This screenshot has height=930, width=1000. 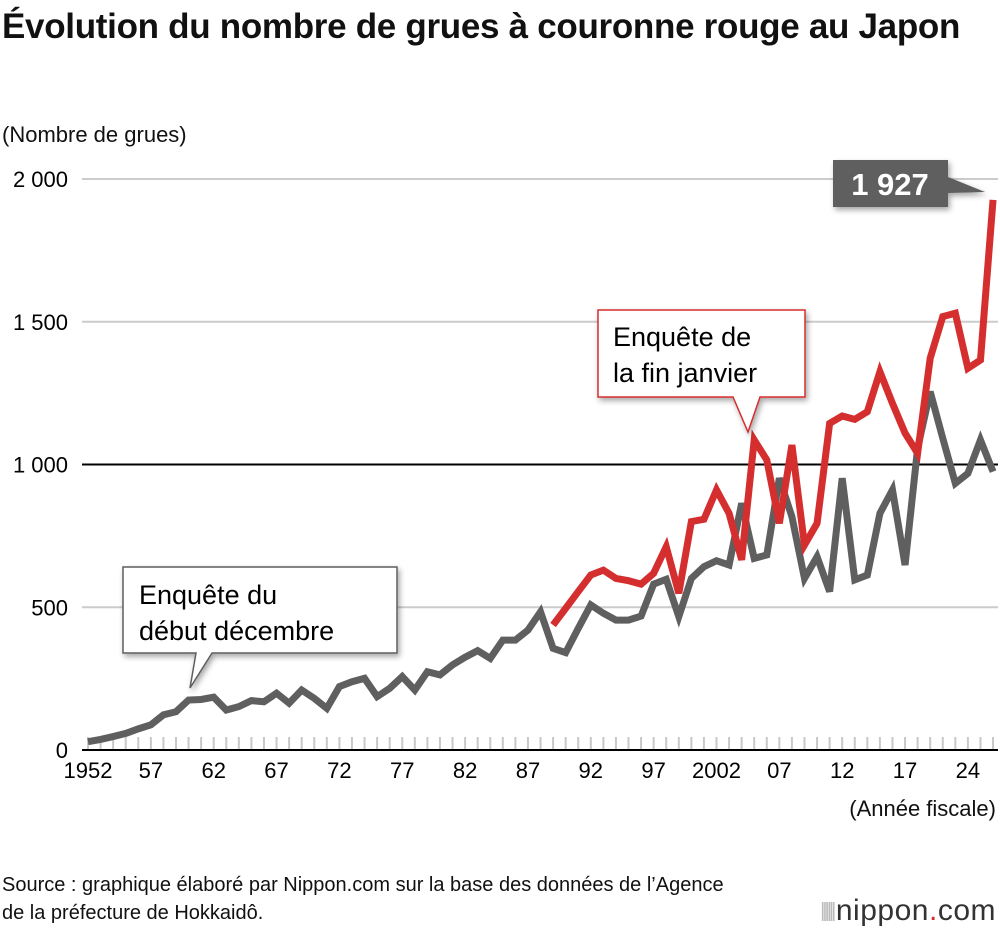 What do you see at coordinates (62, 750) in the screenshot?
I see `y-tick-label: 0` at bounding box center [62, 750].